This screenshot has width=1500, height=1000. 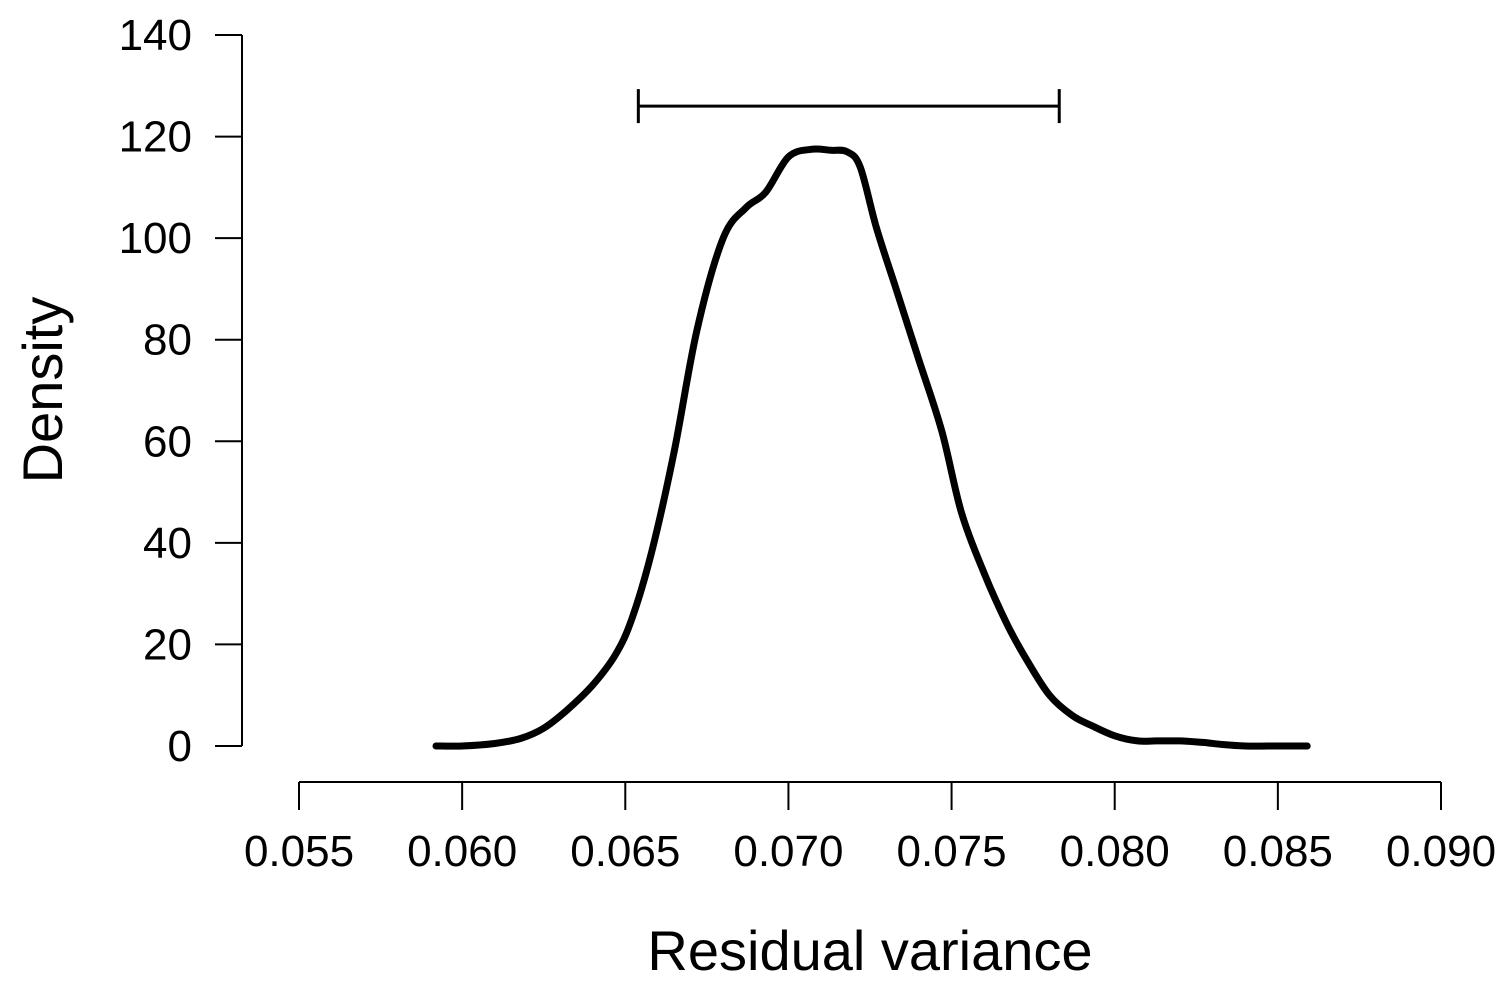 What do you see at coordinates (870, 829) in the screenshot?
I see `x-axis-ticks: 0.055 0.060 0.065 0.070 0.075 0.080 0.085 0.090` at bounding box center [870, 829].